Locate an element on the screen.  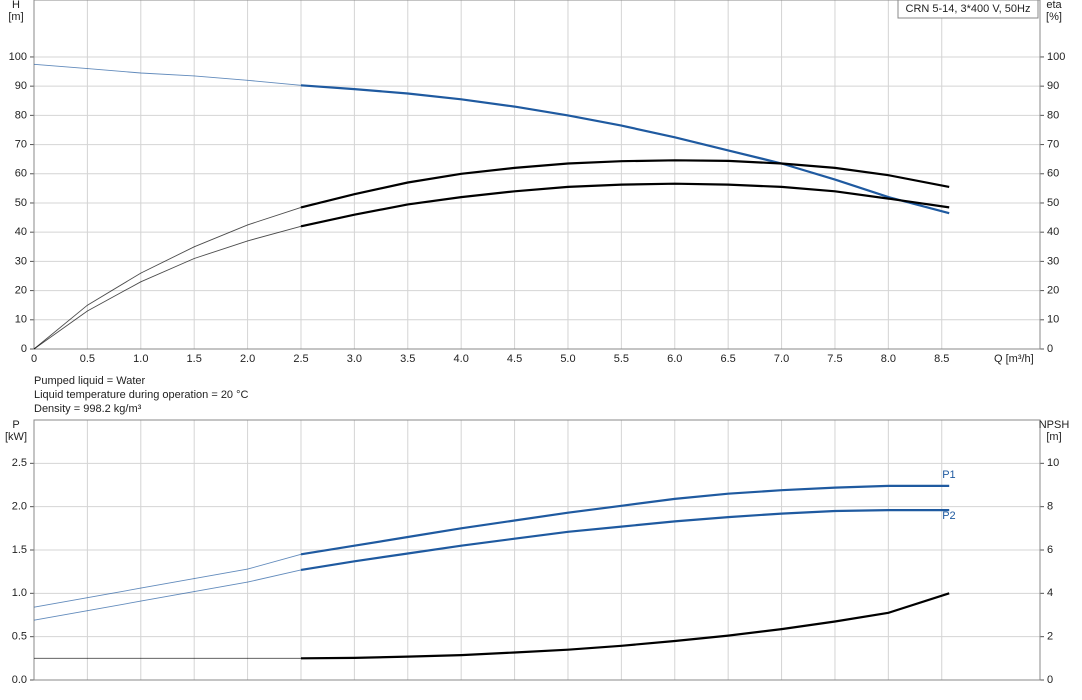
x-tick-label: 0 is located at coordinates (34, 359).